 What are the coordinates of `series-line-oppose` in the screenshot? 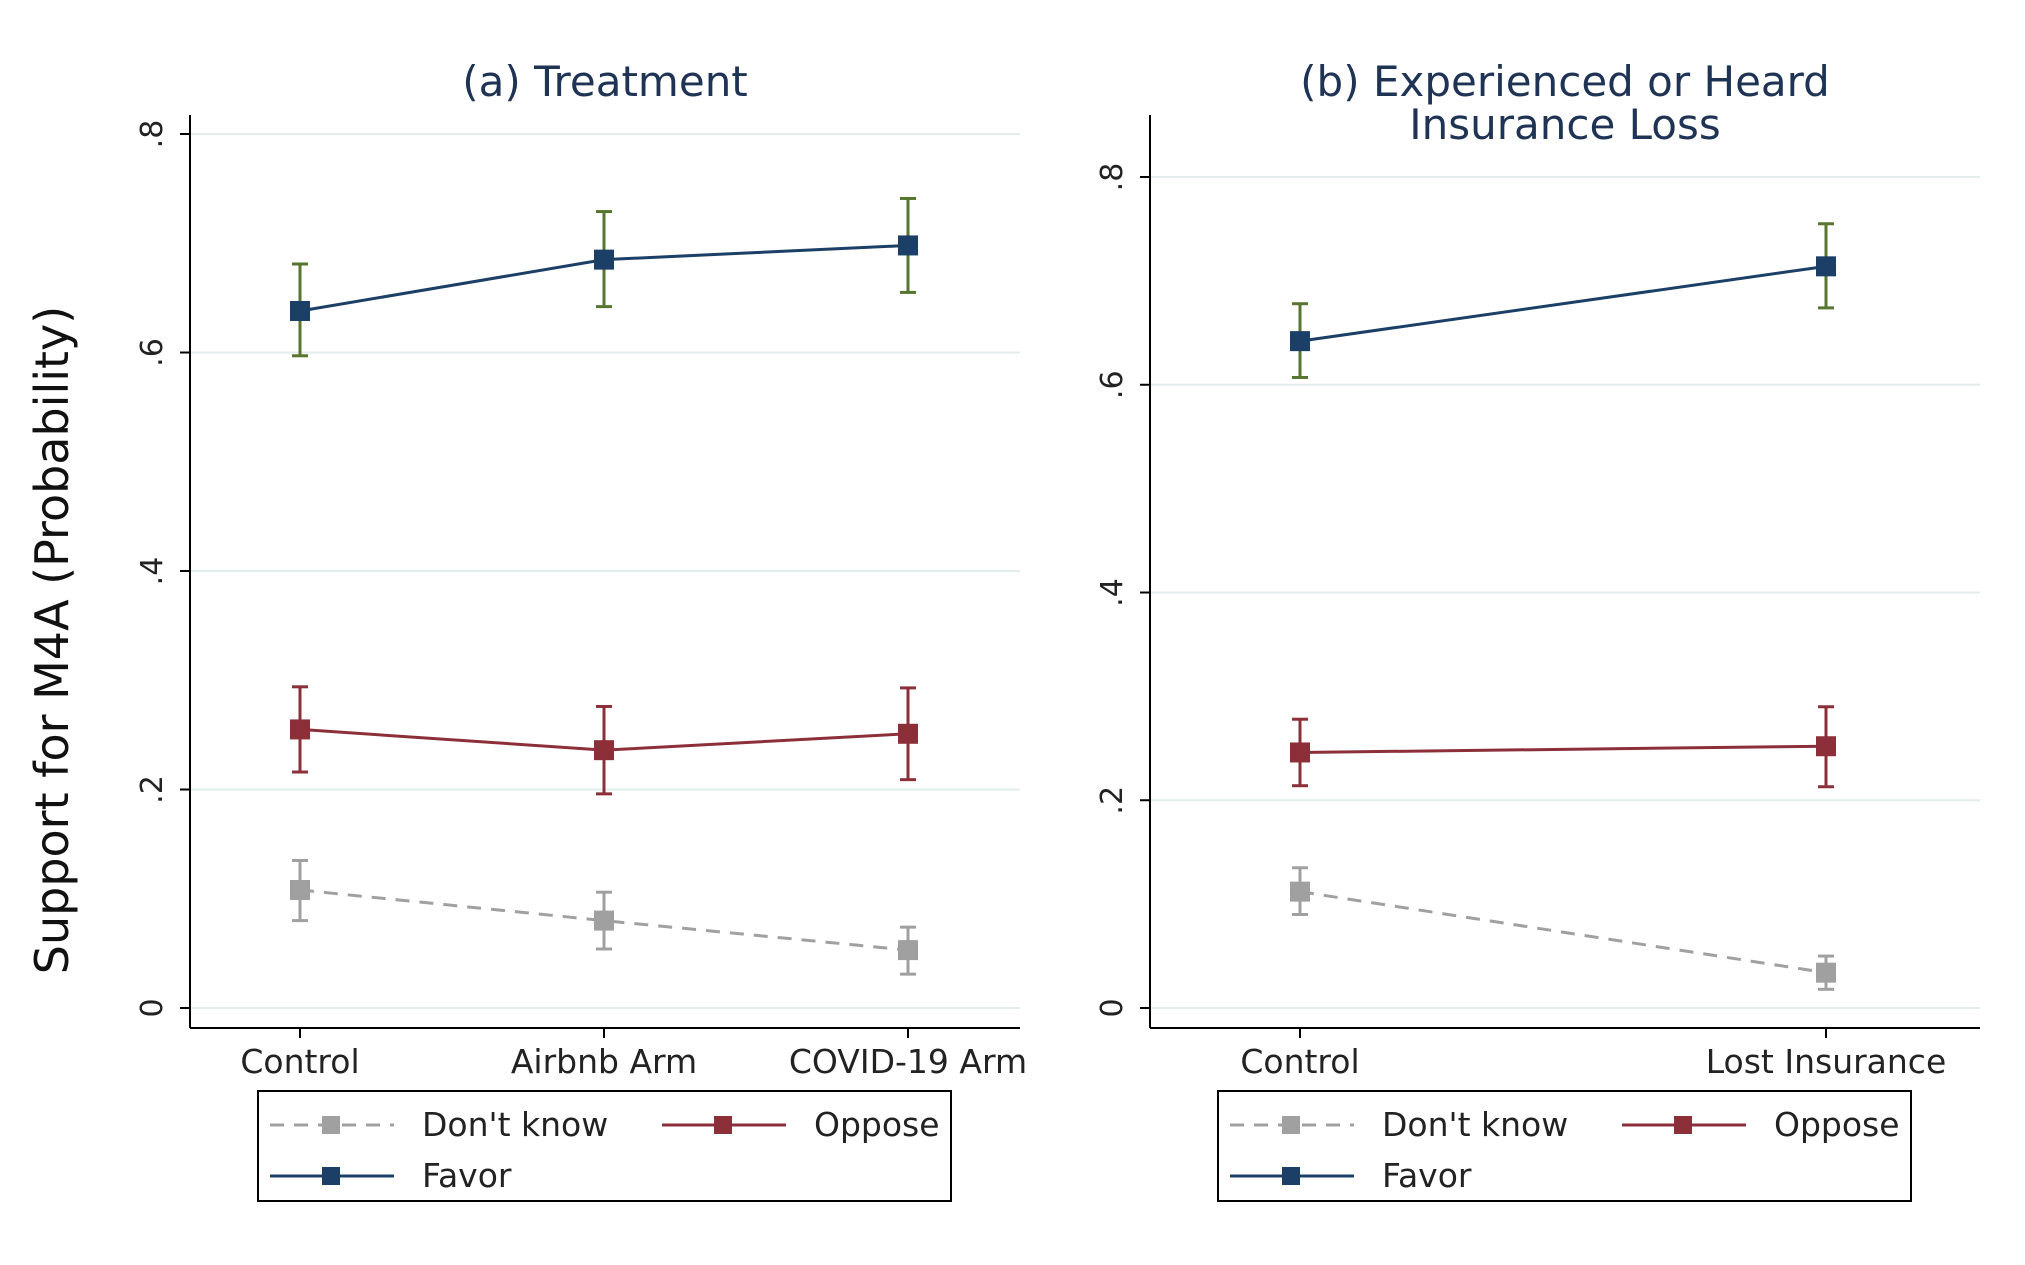 It's located at (1563, 749).